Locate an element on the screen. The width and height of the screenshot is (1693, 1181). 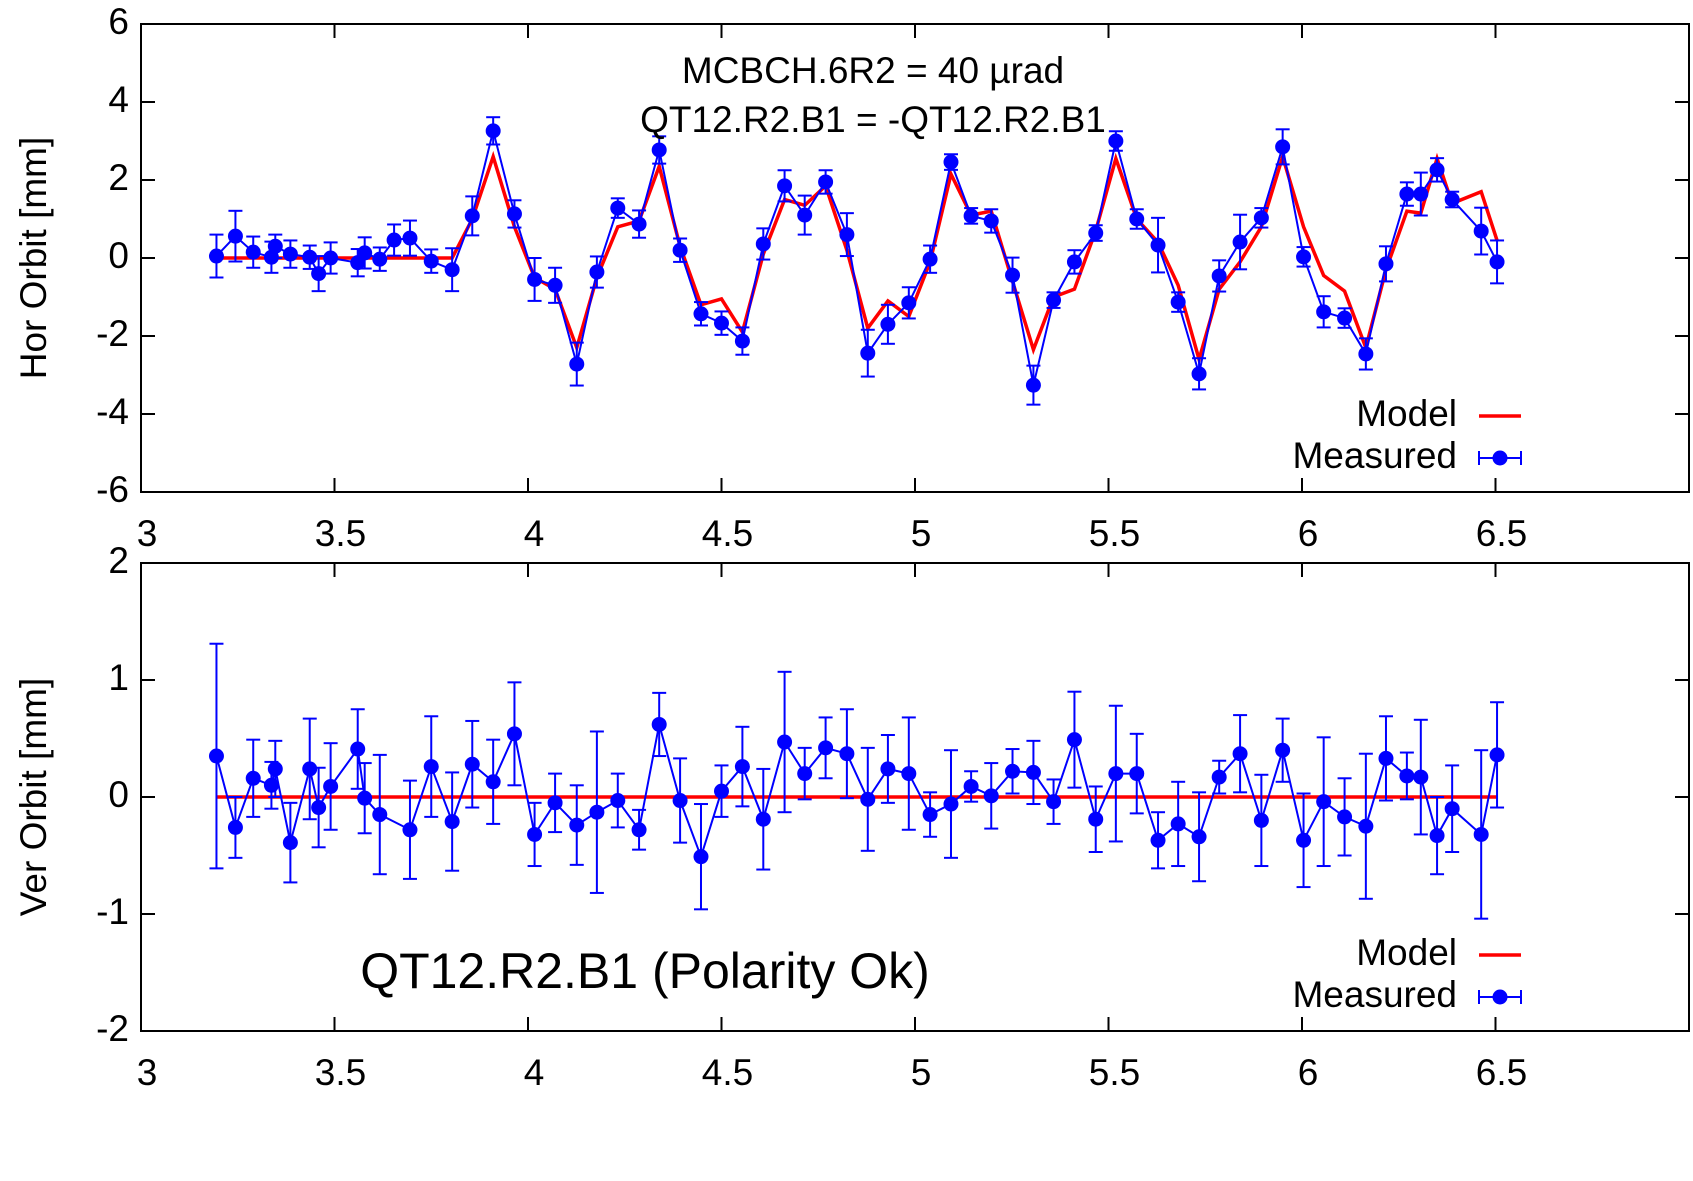
x-tick-label: 3 is located at coordinates (147, 1072).